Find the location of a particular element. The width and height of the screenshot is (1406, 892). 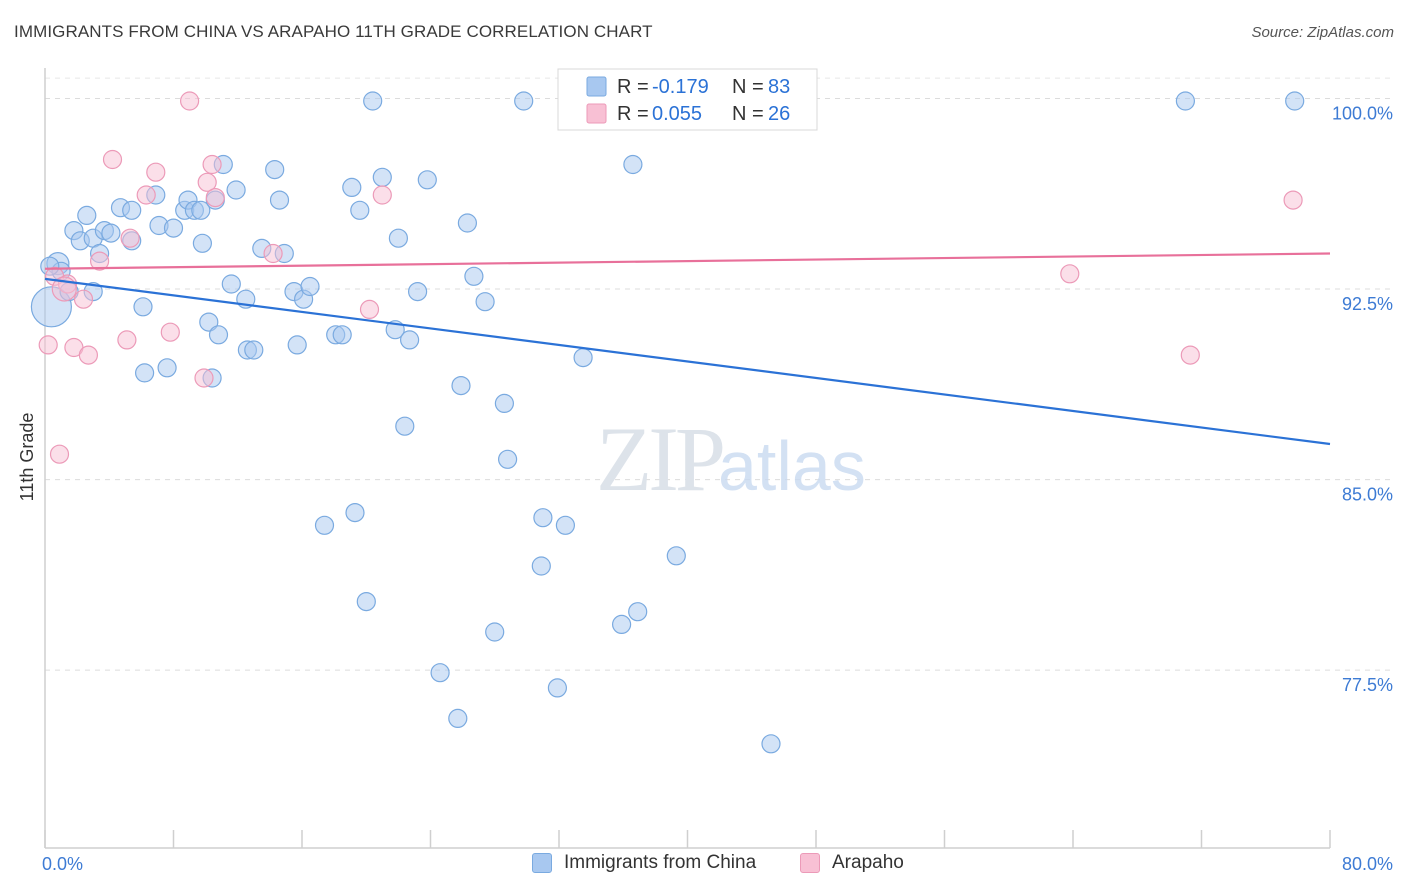

legend-label-china: Immigrants from China is located at coordinates (660, 862).